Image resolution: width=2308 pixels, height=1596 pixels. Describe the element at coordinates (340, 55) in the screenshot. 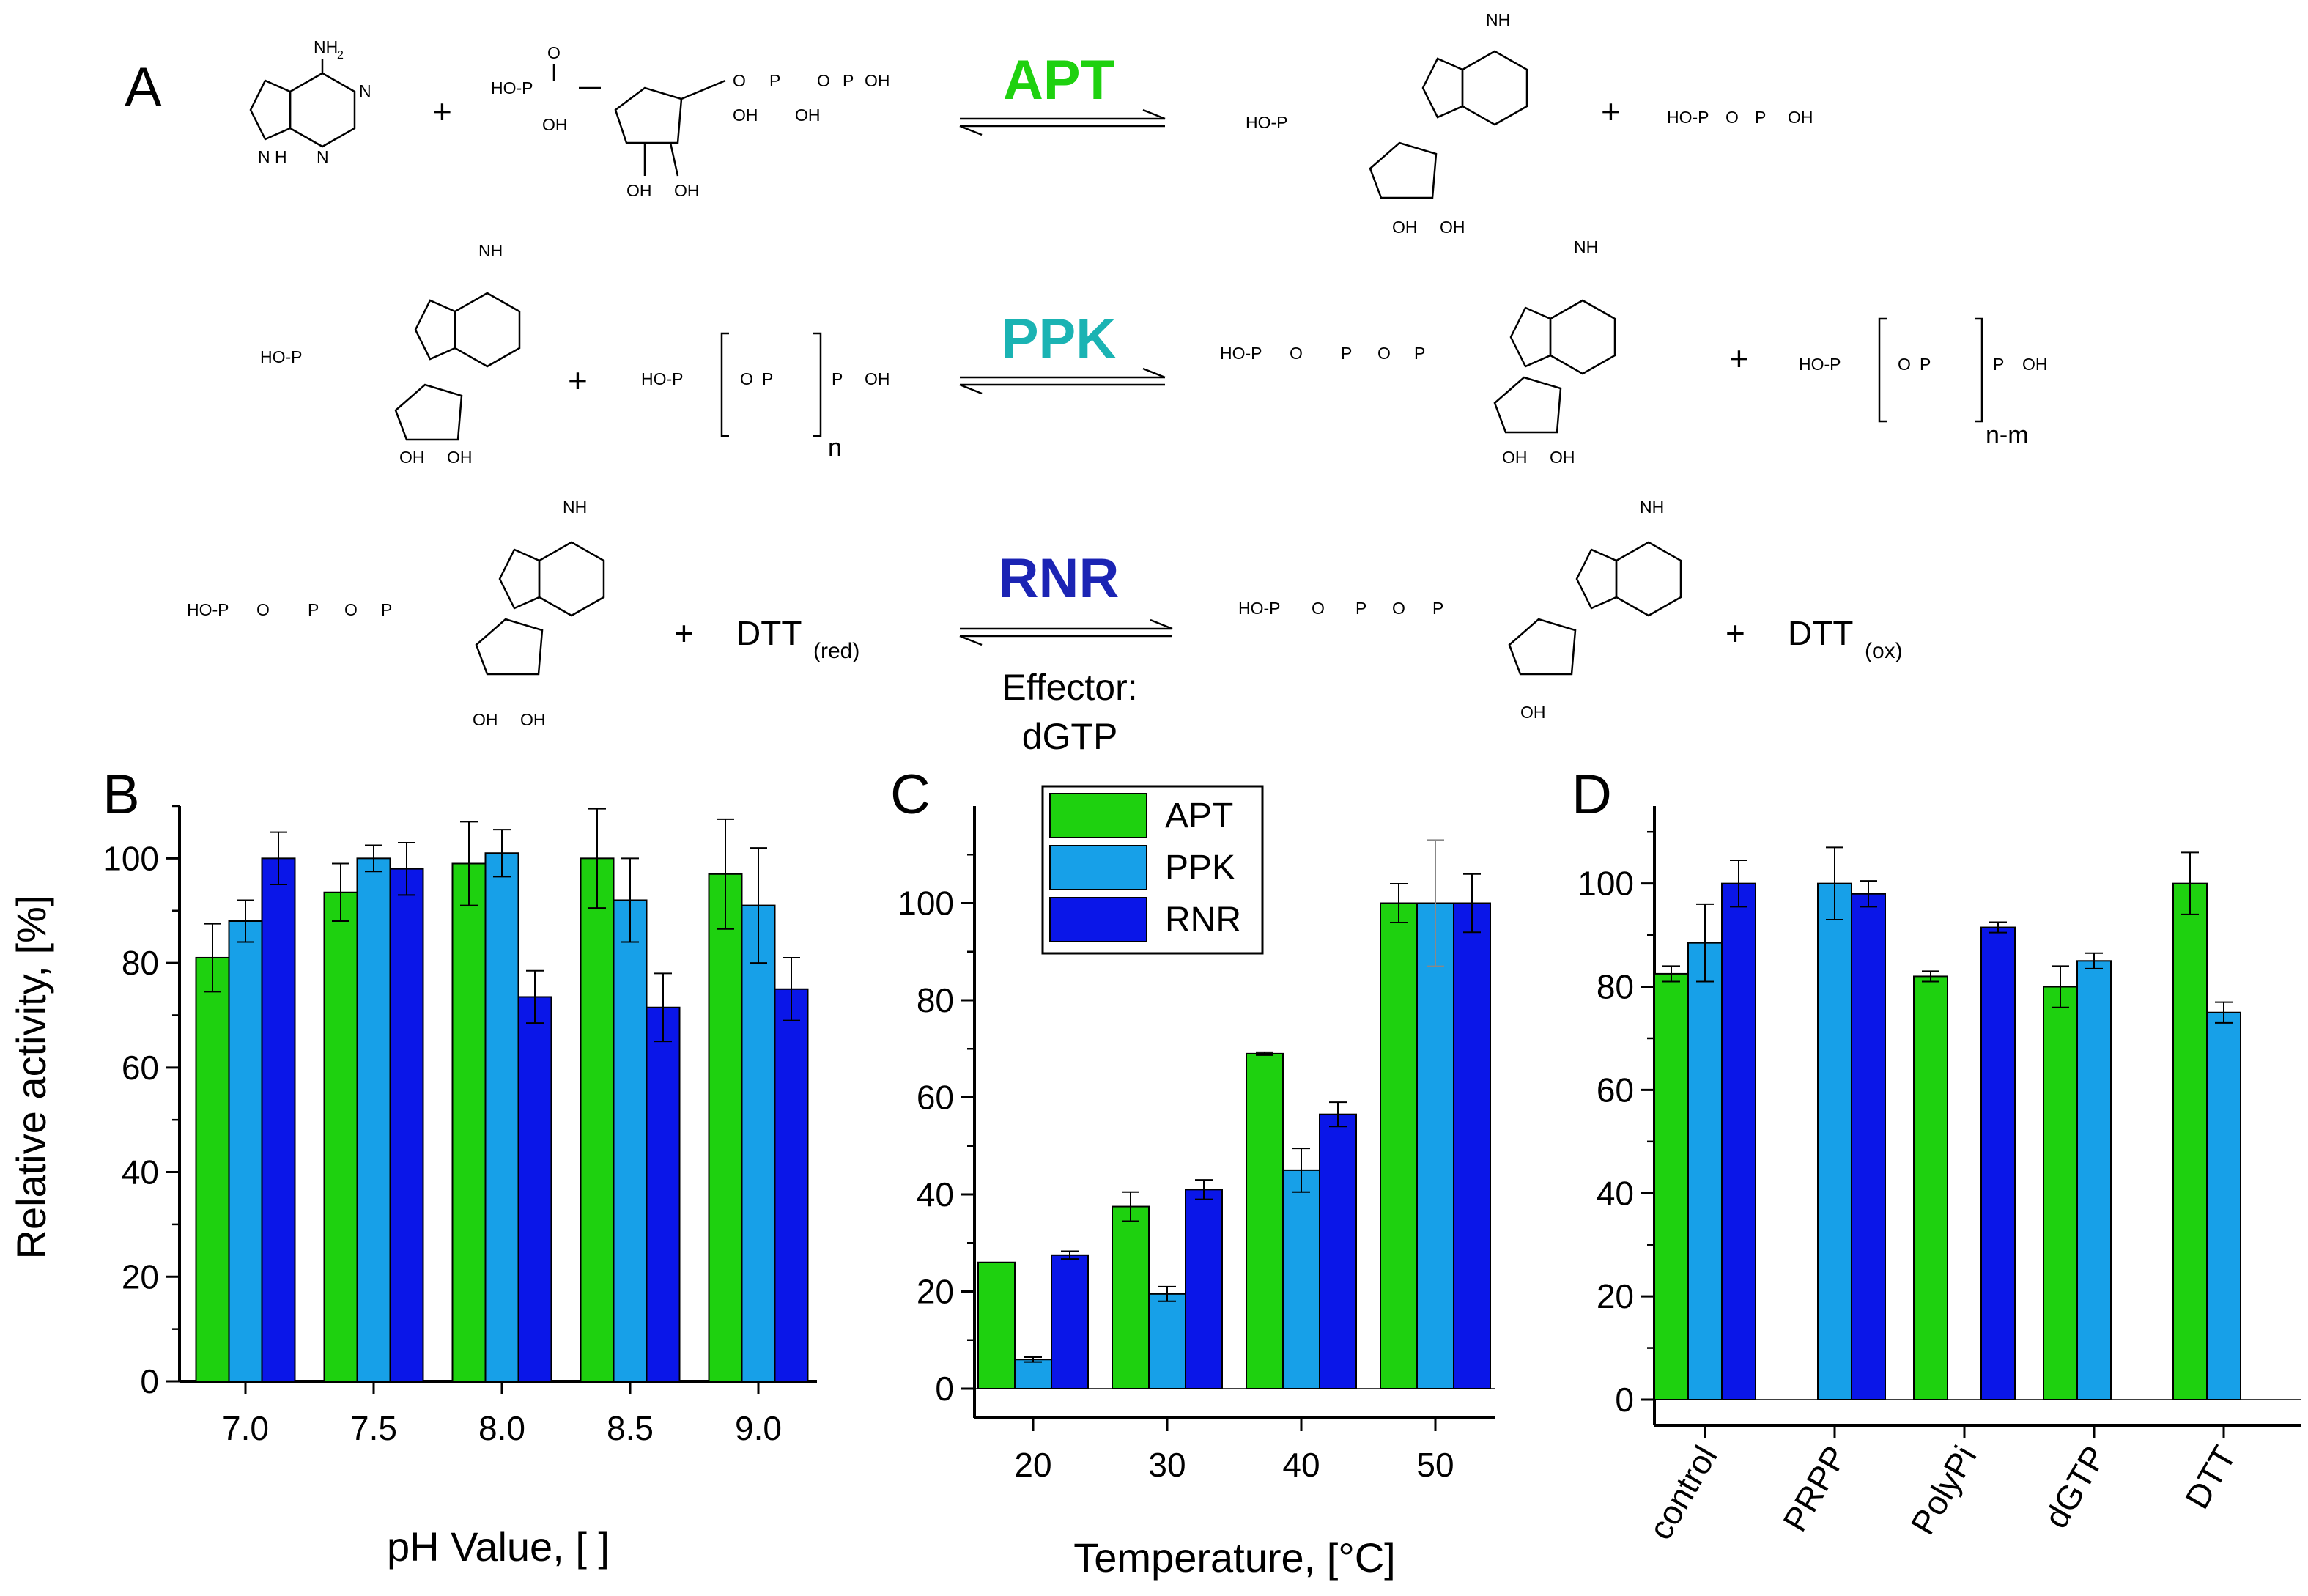

I see `svg-text: 2` at that location.